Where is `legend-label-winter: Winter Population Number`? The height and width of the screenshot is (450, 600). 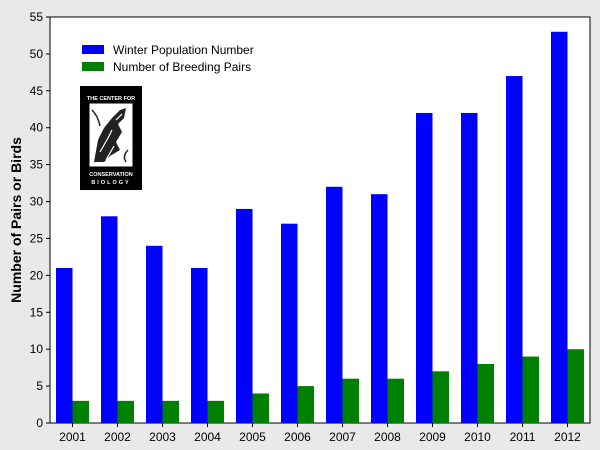 legend-label-winter: Winter Population Number is located at coordinates (183, 50).